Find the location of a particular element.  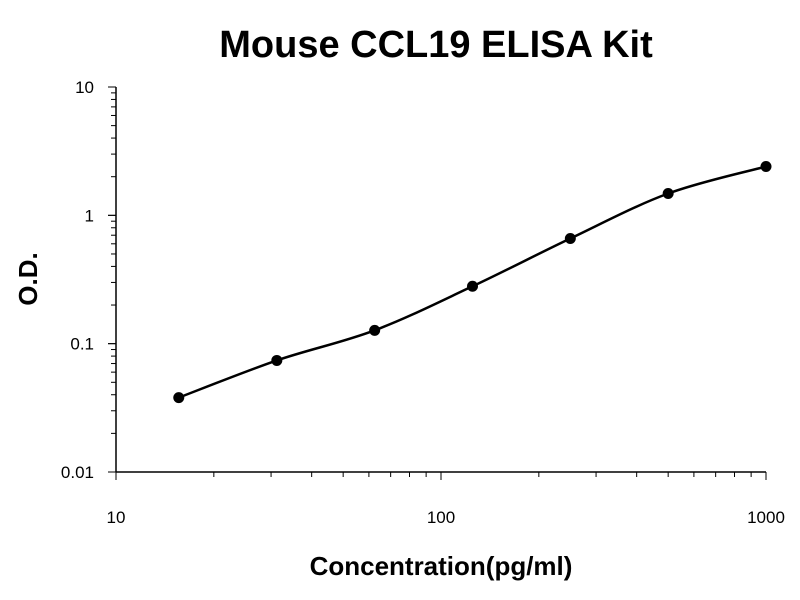

x-tick-labels: 10 100 1000 is located at coordinates (446, 517).